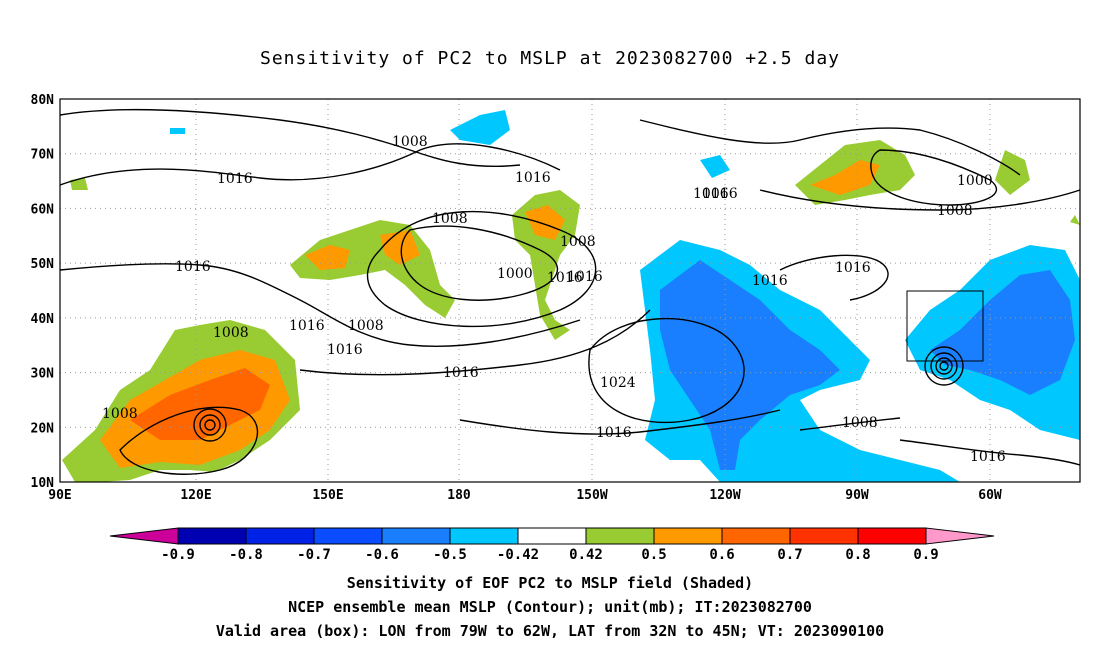 This screenshot has height=650, width=1100. What do you see at coordinates (721, 555) in the screenshot?
I see `colorbar-label: 0.6` at bounding box center [721, 555].